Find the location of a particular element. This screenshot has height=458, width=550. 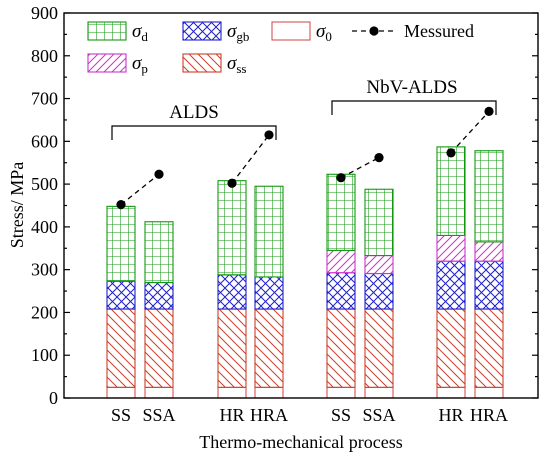

group-label: ALDS is located at coordinates (194, 112).